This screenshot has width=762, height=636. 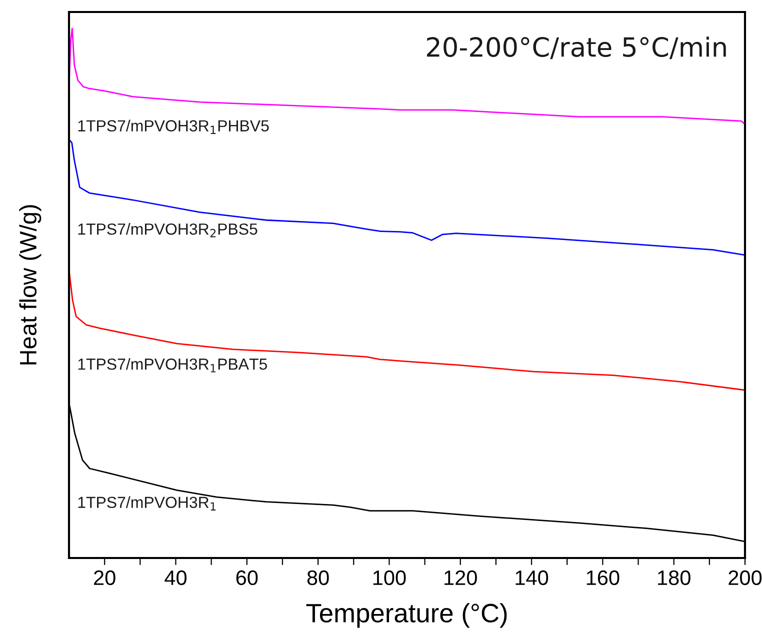 I want to click on x-tick-label: 60, so click(x=247, y=578).